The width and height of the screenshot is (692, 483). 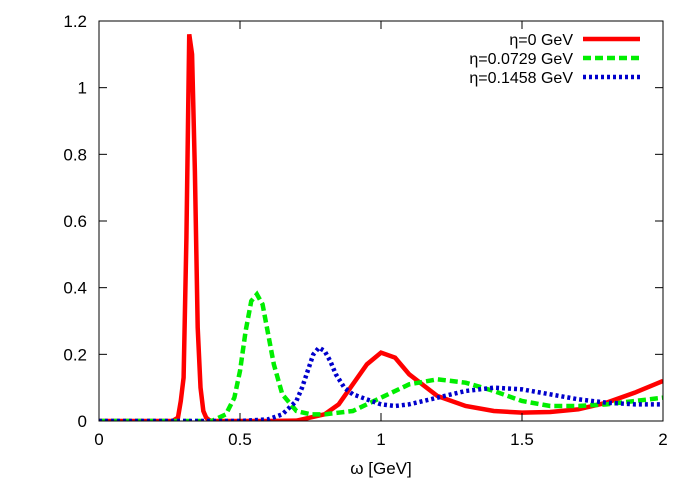 What do you see at coordinates (98, 439) in the screenshot?
I see `x-tick-label: 0` at bounding box center [98, 439].